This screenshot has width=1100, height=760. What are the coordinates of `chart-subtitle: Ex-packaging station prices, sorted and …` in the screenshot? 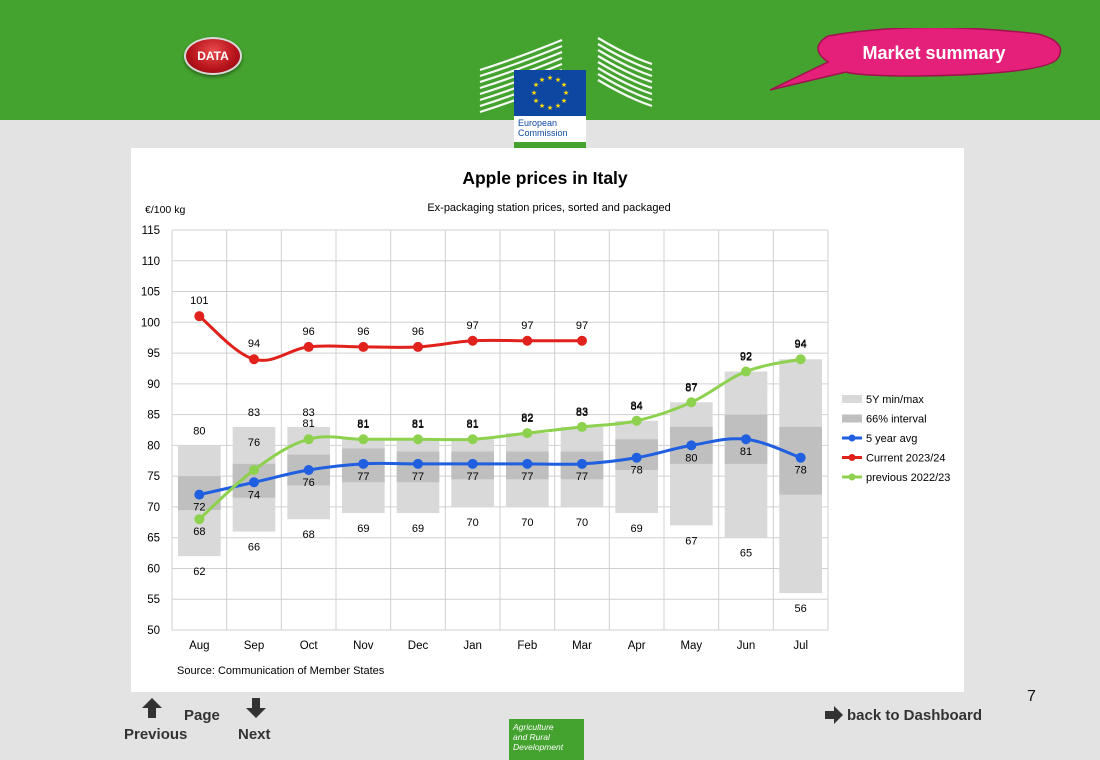 It's located at (548, 208).